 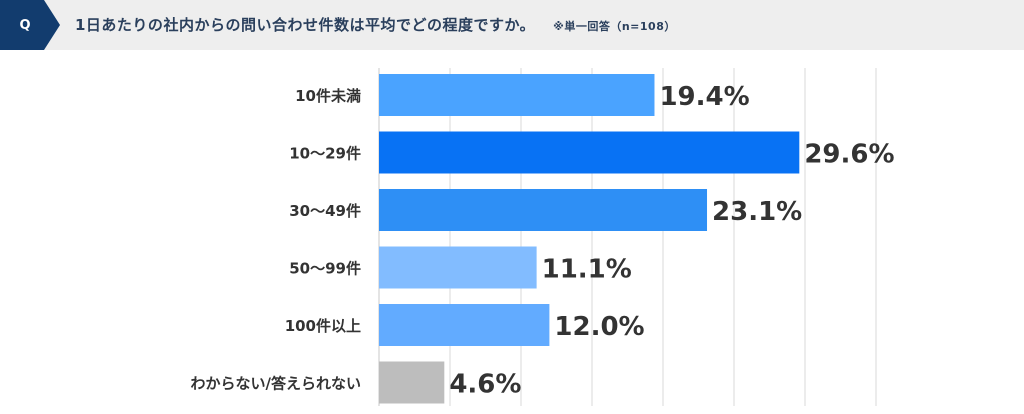 What do you see at coordinates (276, 384) in the screenshot?
I see `category-label: わからない/答えられない` at bounding box center [276, 384].